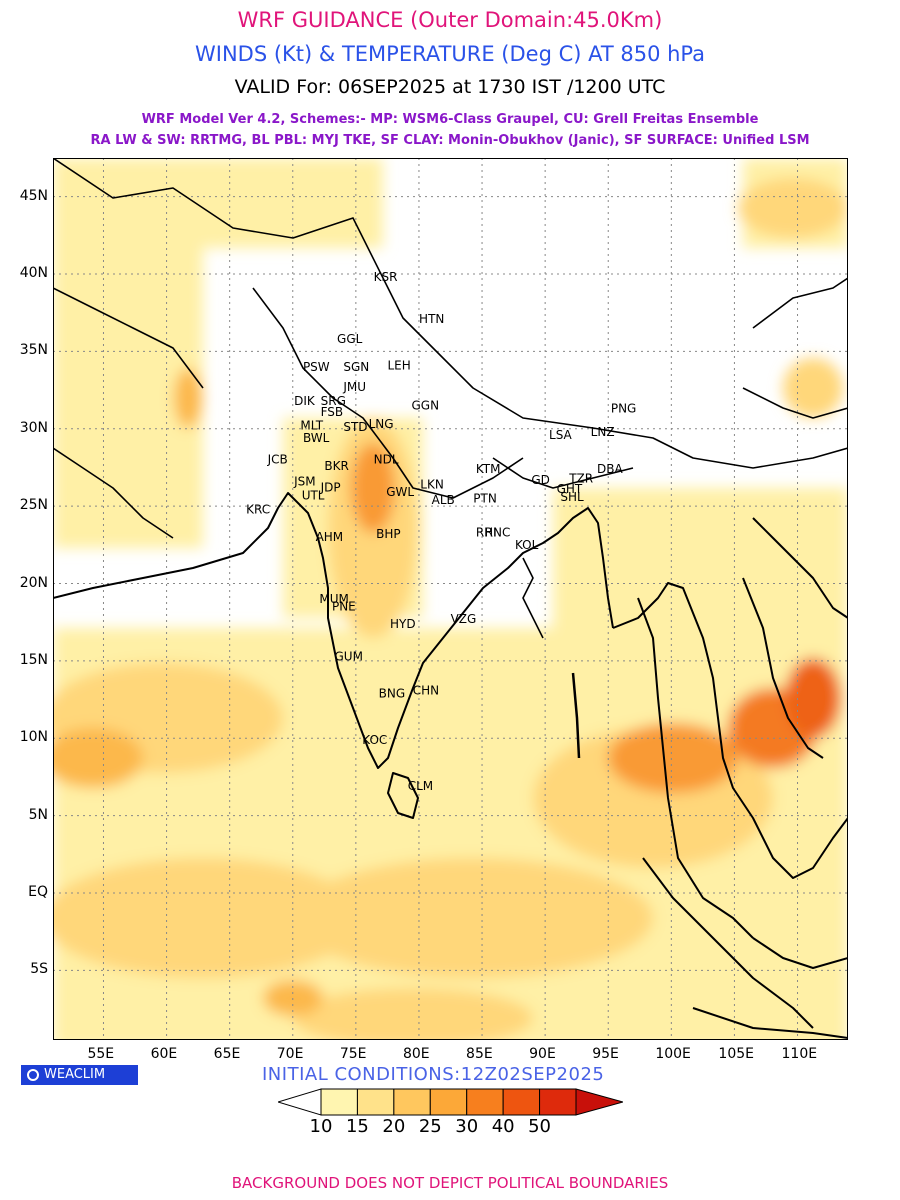 The width and height of the screenshot is (900, 1200). I want to click on station-ggn: GGN, so click(425, 406).